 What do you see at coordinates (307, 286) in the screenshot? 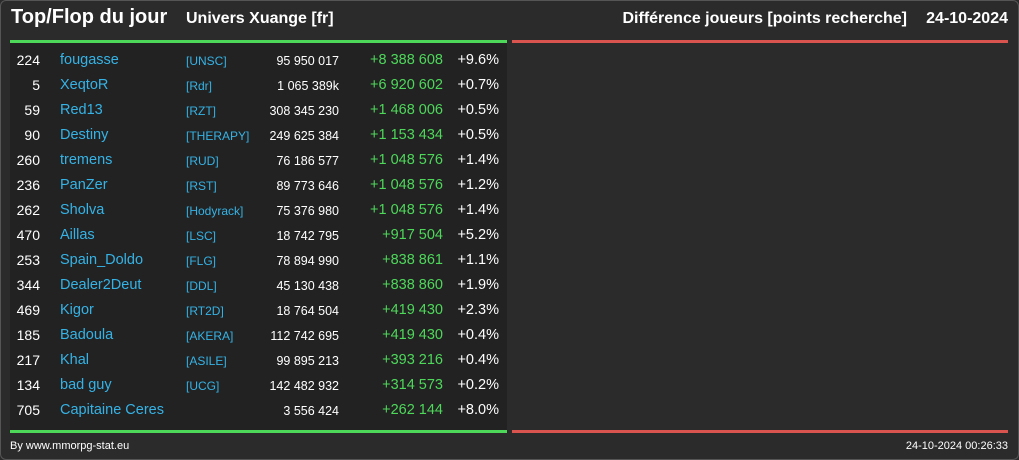
I see `player-points: 45 130 438` at bounding box center [307, 286].